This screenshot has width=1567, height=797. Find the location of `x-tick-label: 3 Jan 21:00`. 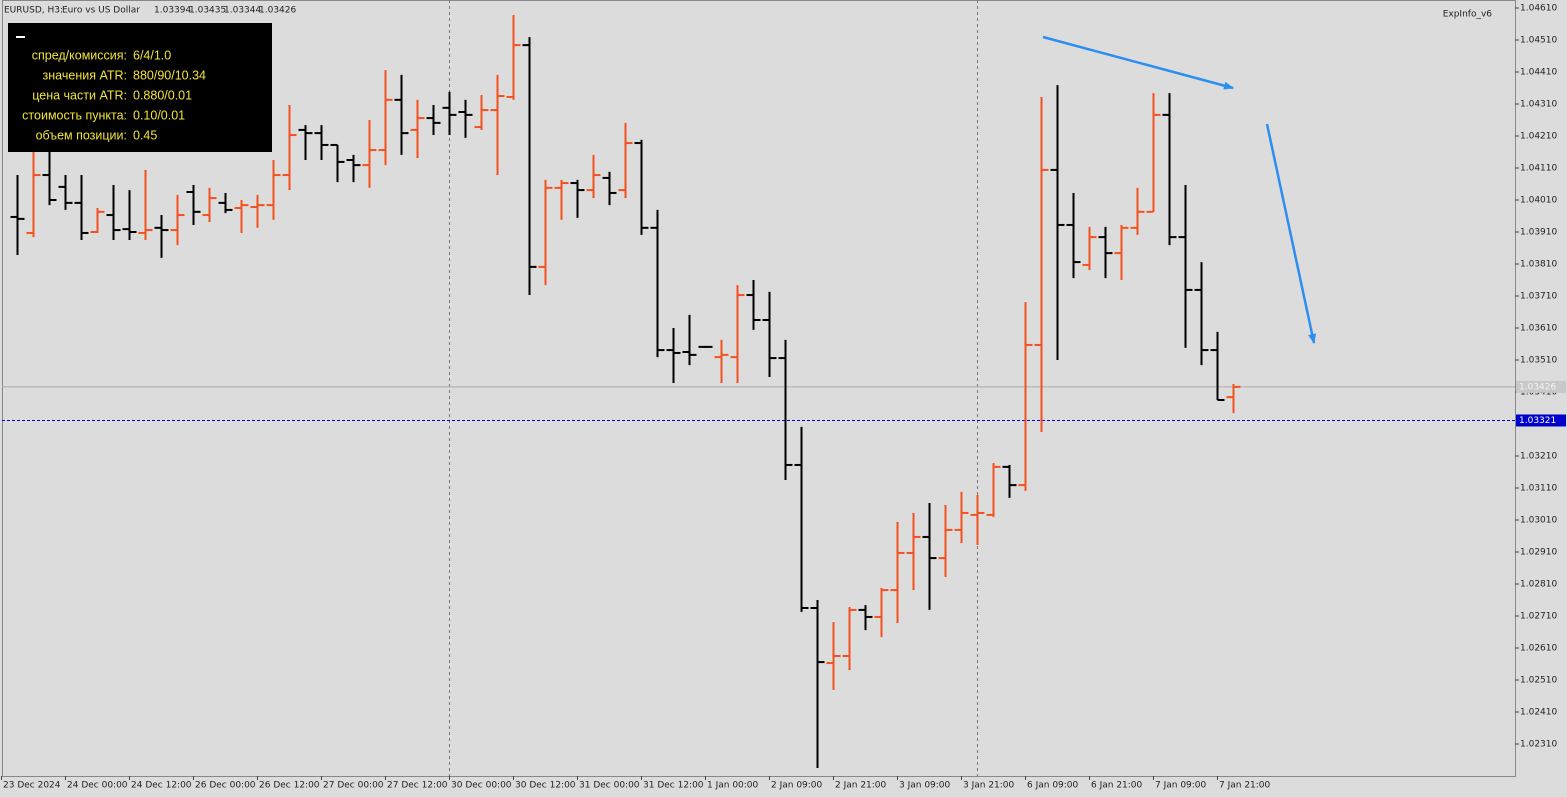

x-tick-label: 3 Jan 21:00 is located at coordinates (989, 786).